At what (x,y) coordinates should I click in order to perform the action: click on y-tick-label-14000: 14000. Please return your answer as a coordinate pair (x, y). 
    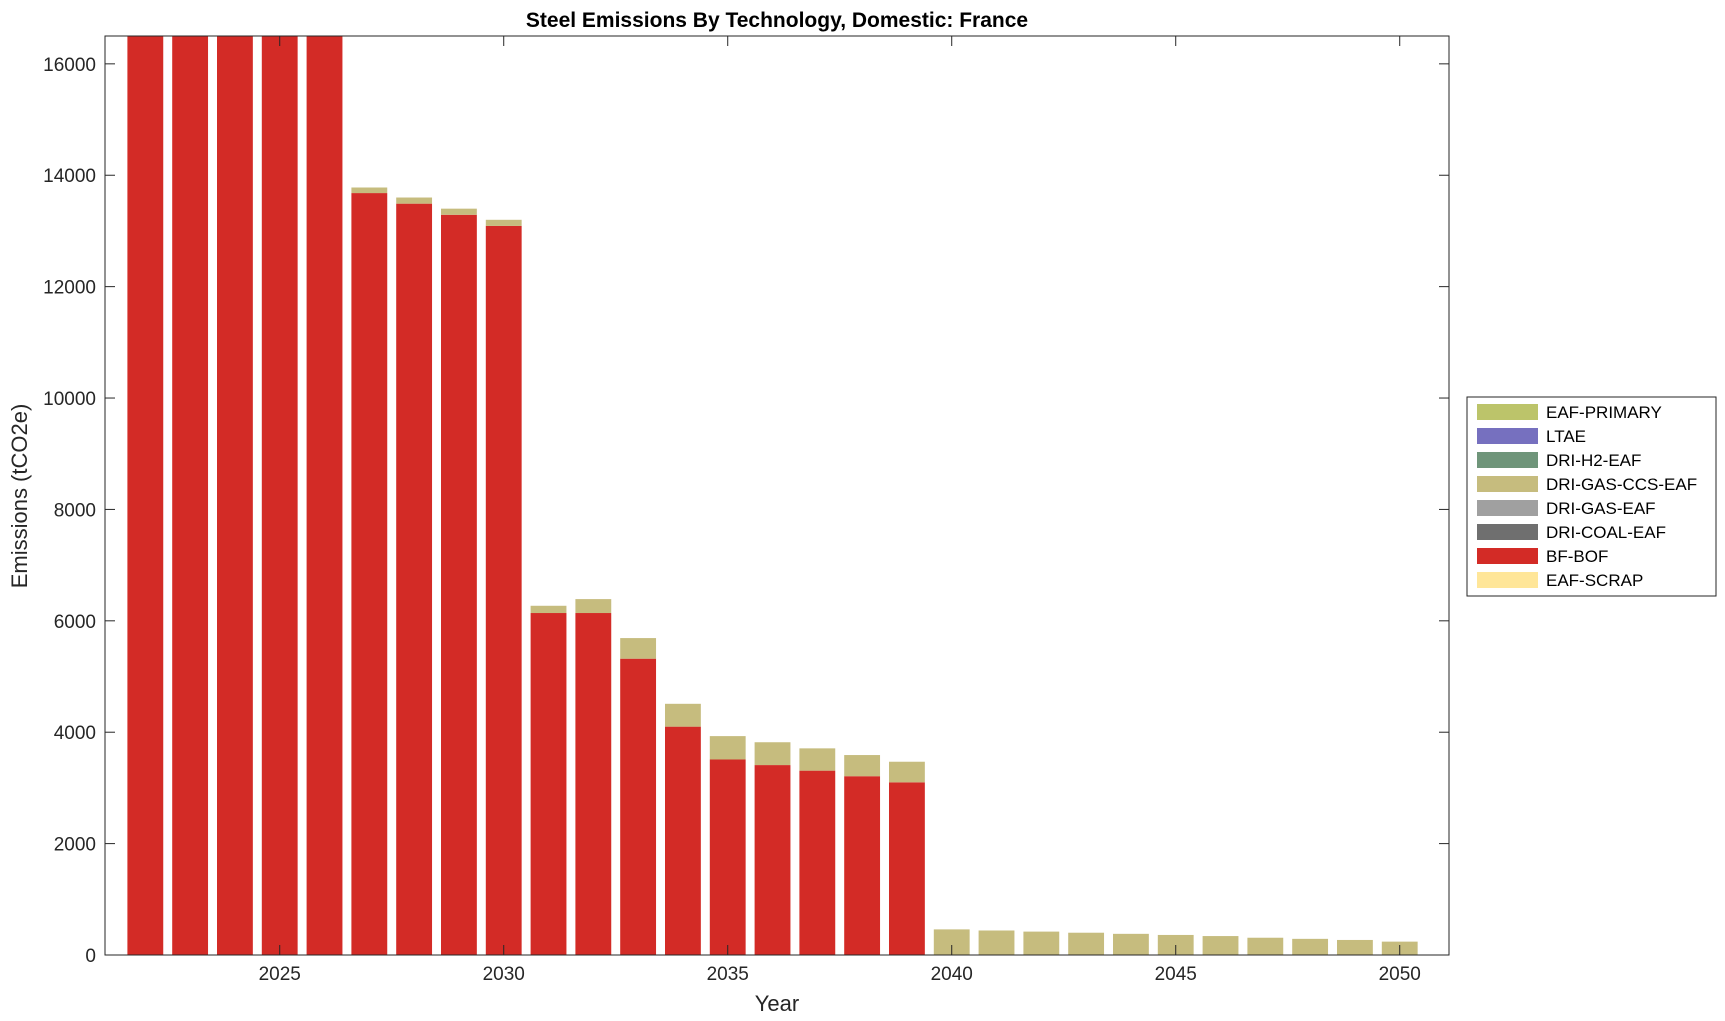
    Looking at the image, I should click on (69, 176).